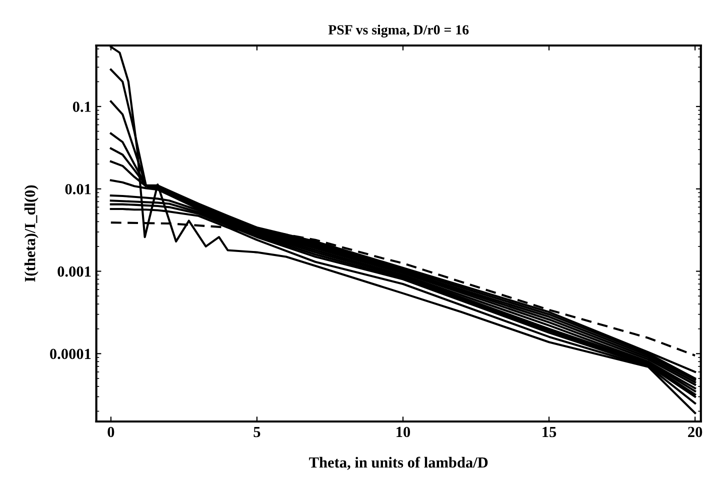  What do you see at coordinates (398, 463) in the screenshot?
I see `x-axis-title: Theta, in units of lambda/D` at bounding box center [398, 463].